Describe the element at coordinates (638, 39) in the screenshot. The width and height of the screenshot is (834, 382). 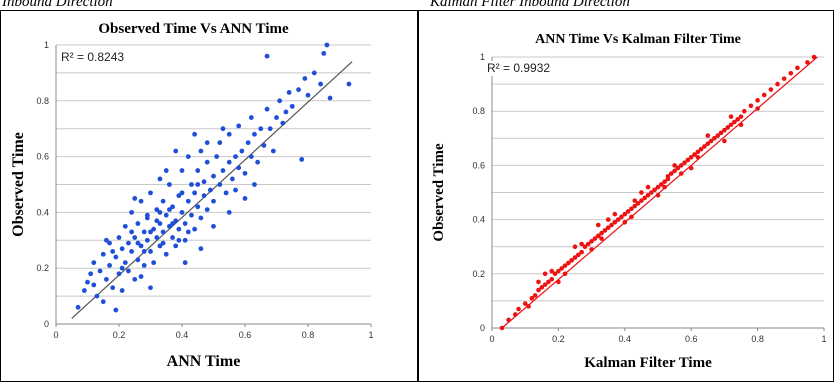
I see `chart-title: ANN Time Vs Kalman Filter Time` at that location.